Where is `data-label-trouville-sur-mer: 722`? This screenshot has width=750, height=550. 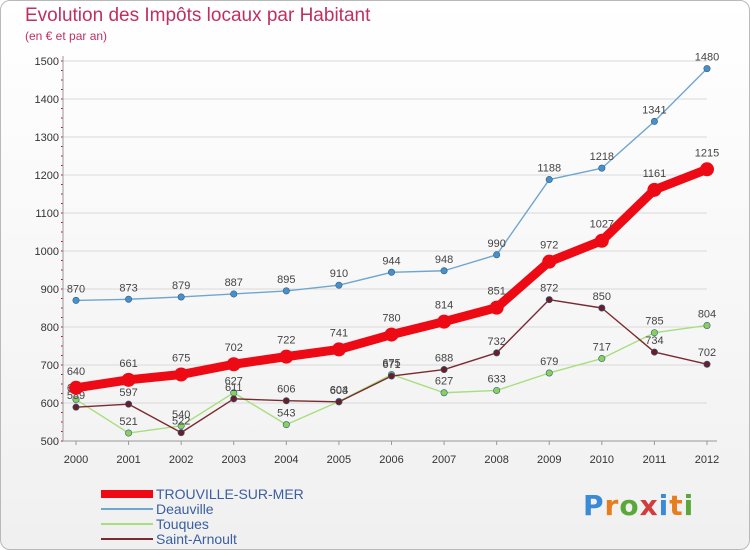
data-label-trouville-sur-mer: 722 is located at coordinates (286, 341).